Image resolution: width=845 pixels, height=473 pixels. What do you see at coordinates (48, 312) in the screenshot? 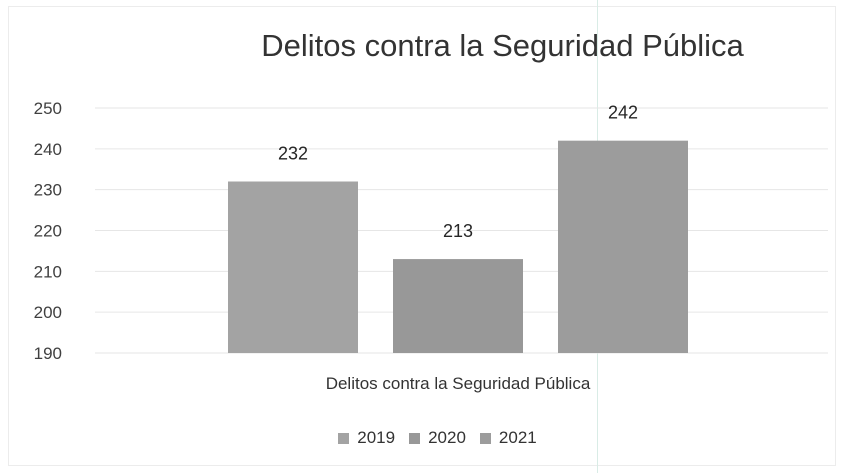
I see `y-tick-label: 200` at bounding box center [48, 312].